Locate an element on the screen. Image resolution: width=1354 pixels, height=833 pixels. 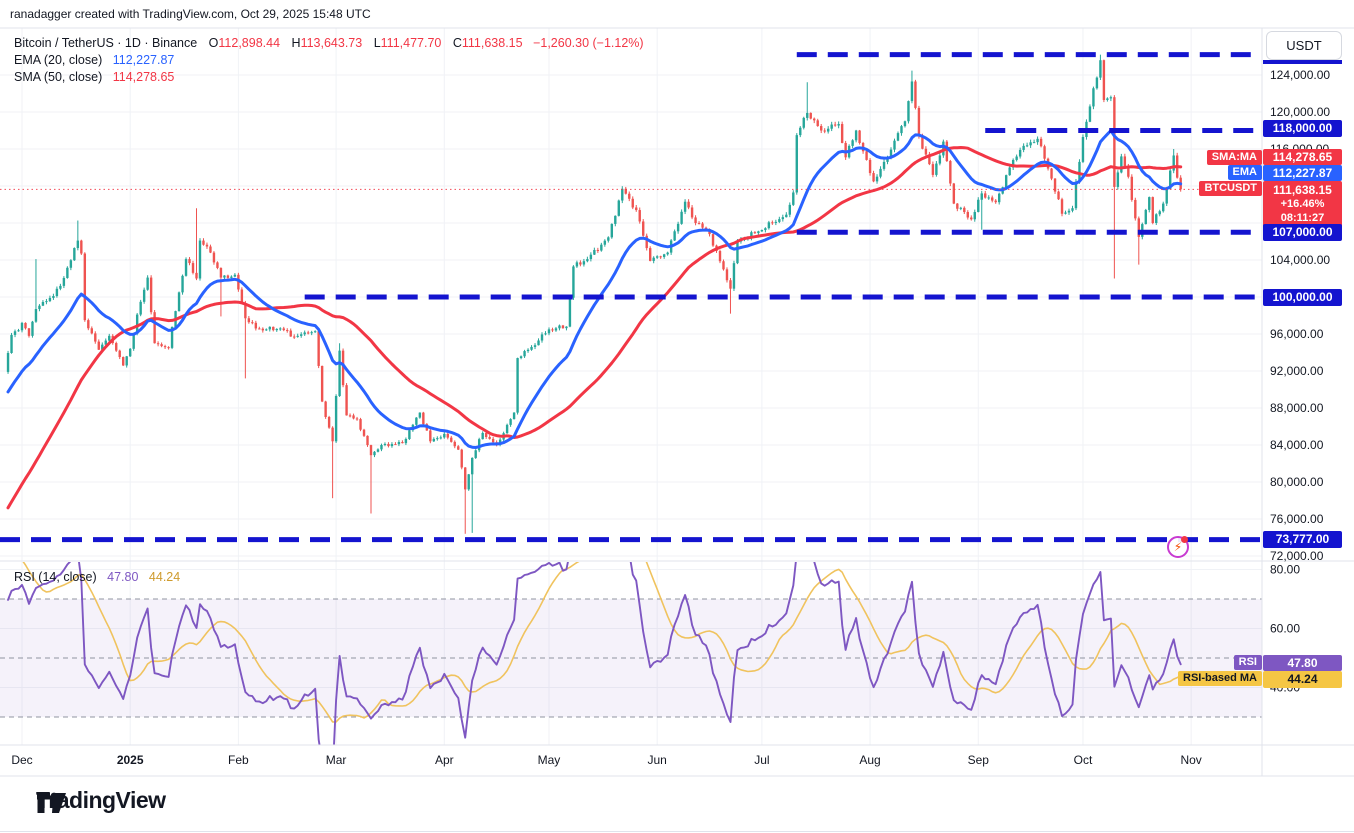
time-tick-label: Dec is located at coordinates (21, 760).